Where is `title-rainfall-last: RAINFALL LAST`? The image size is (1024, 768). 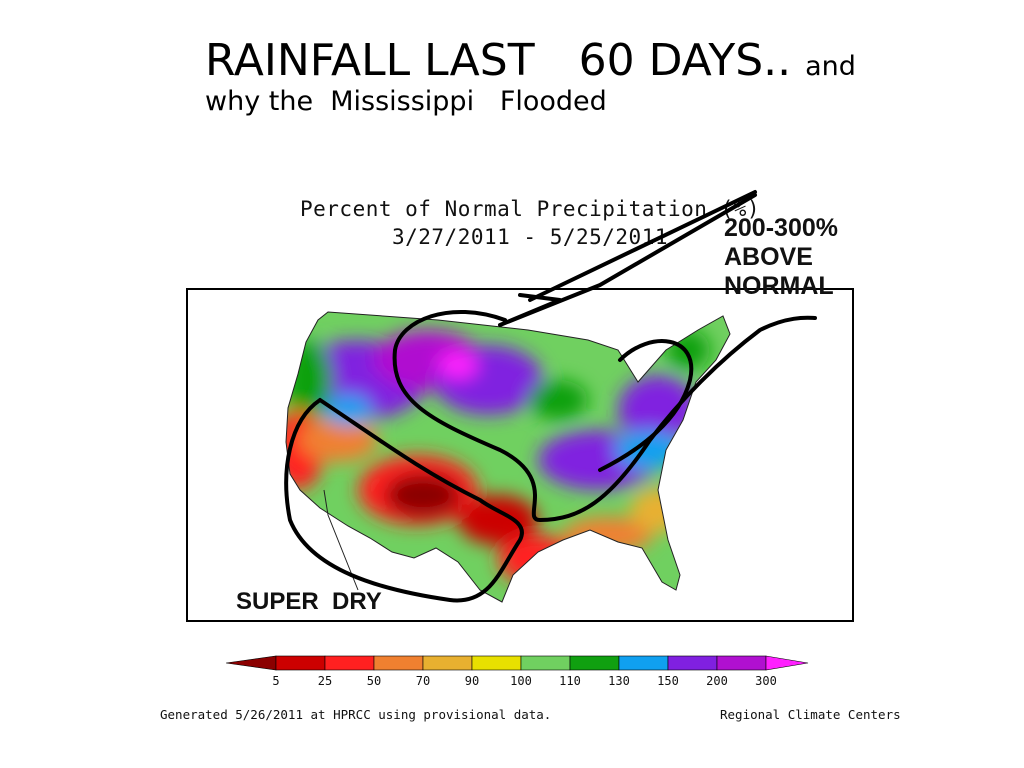
title-rainfall-last: RAINFALL LAST is located at coordinates (370, 60).